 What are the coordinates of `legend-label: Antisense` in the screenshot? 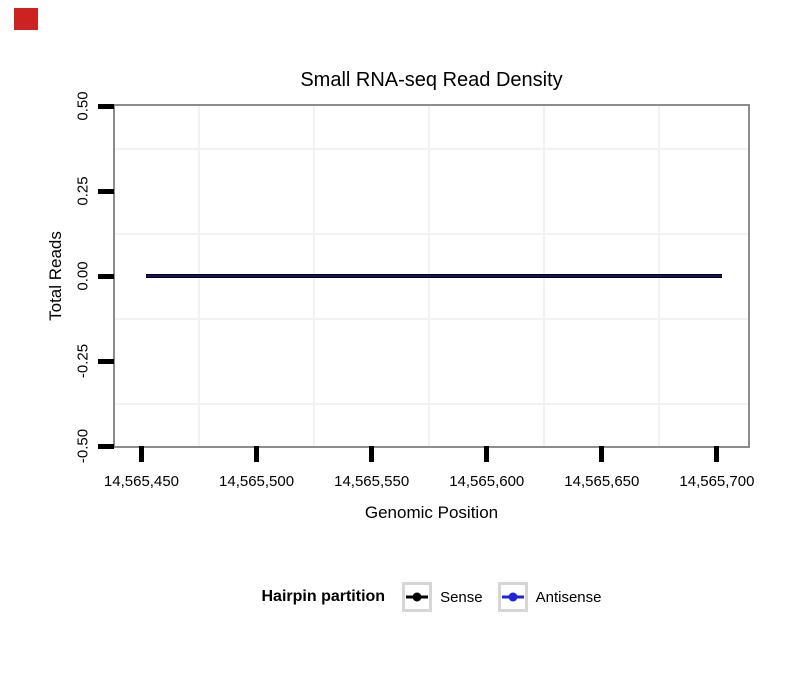 It's located at (568, 597).